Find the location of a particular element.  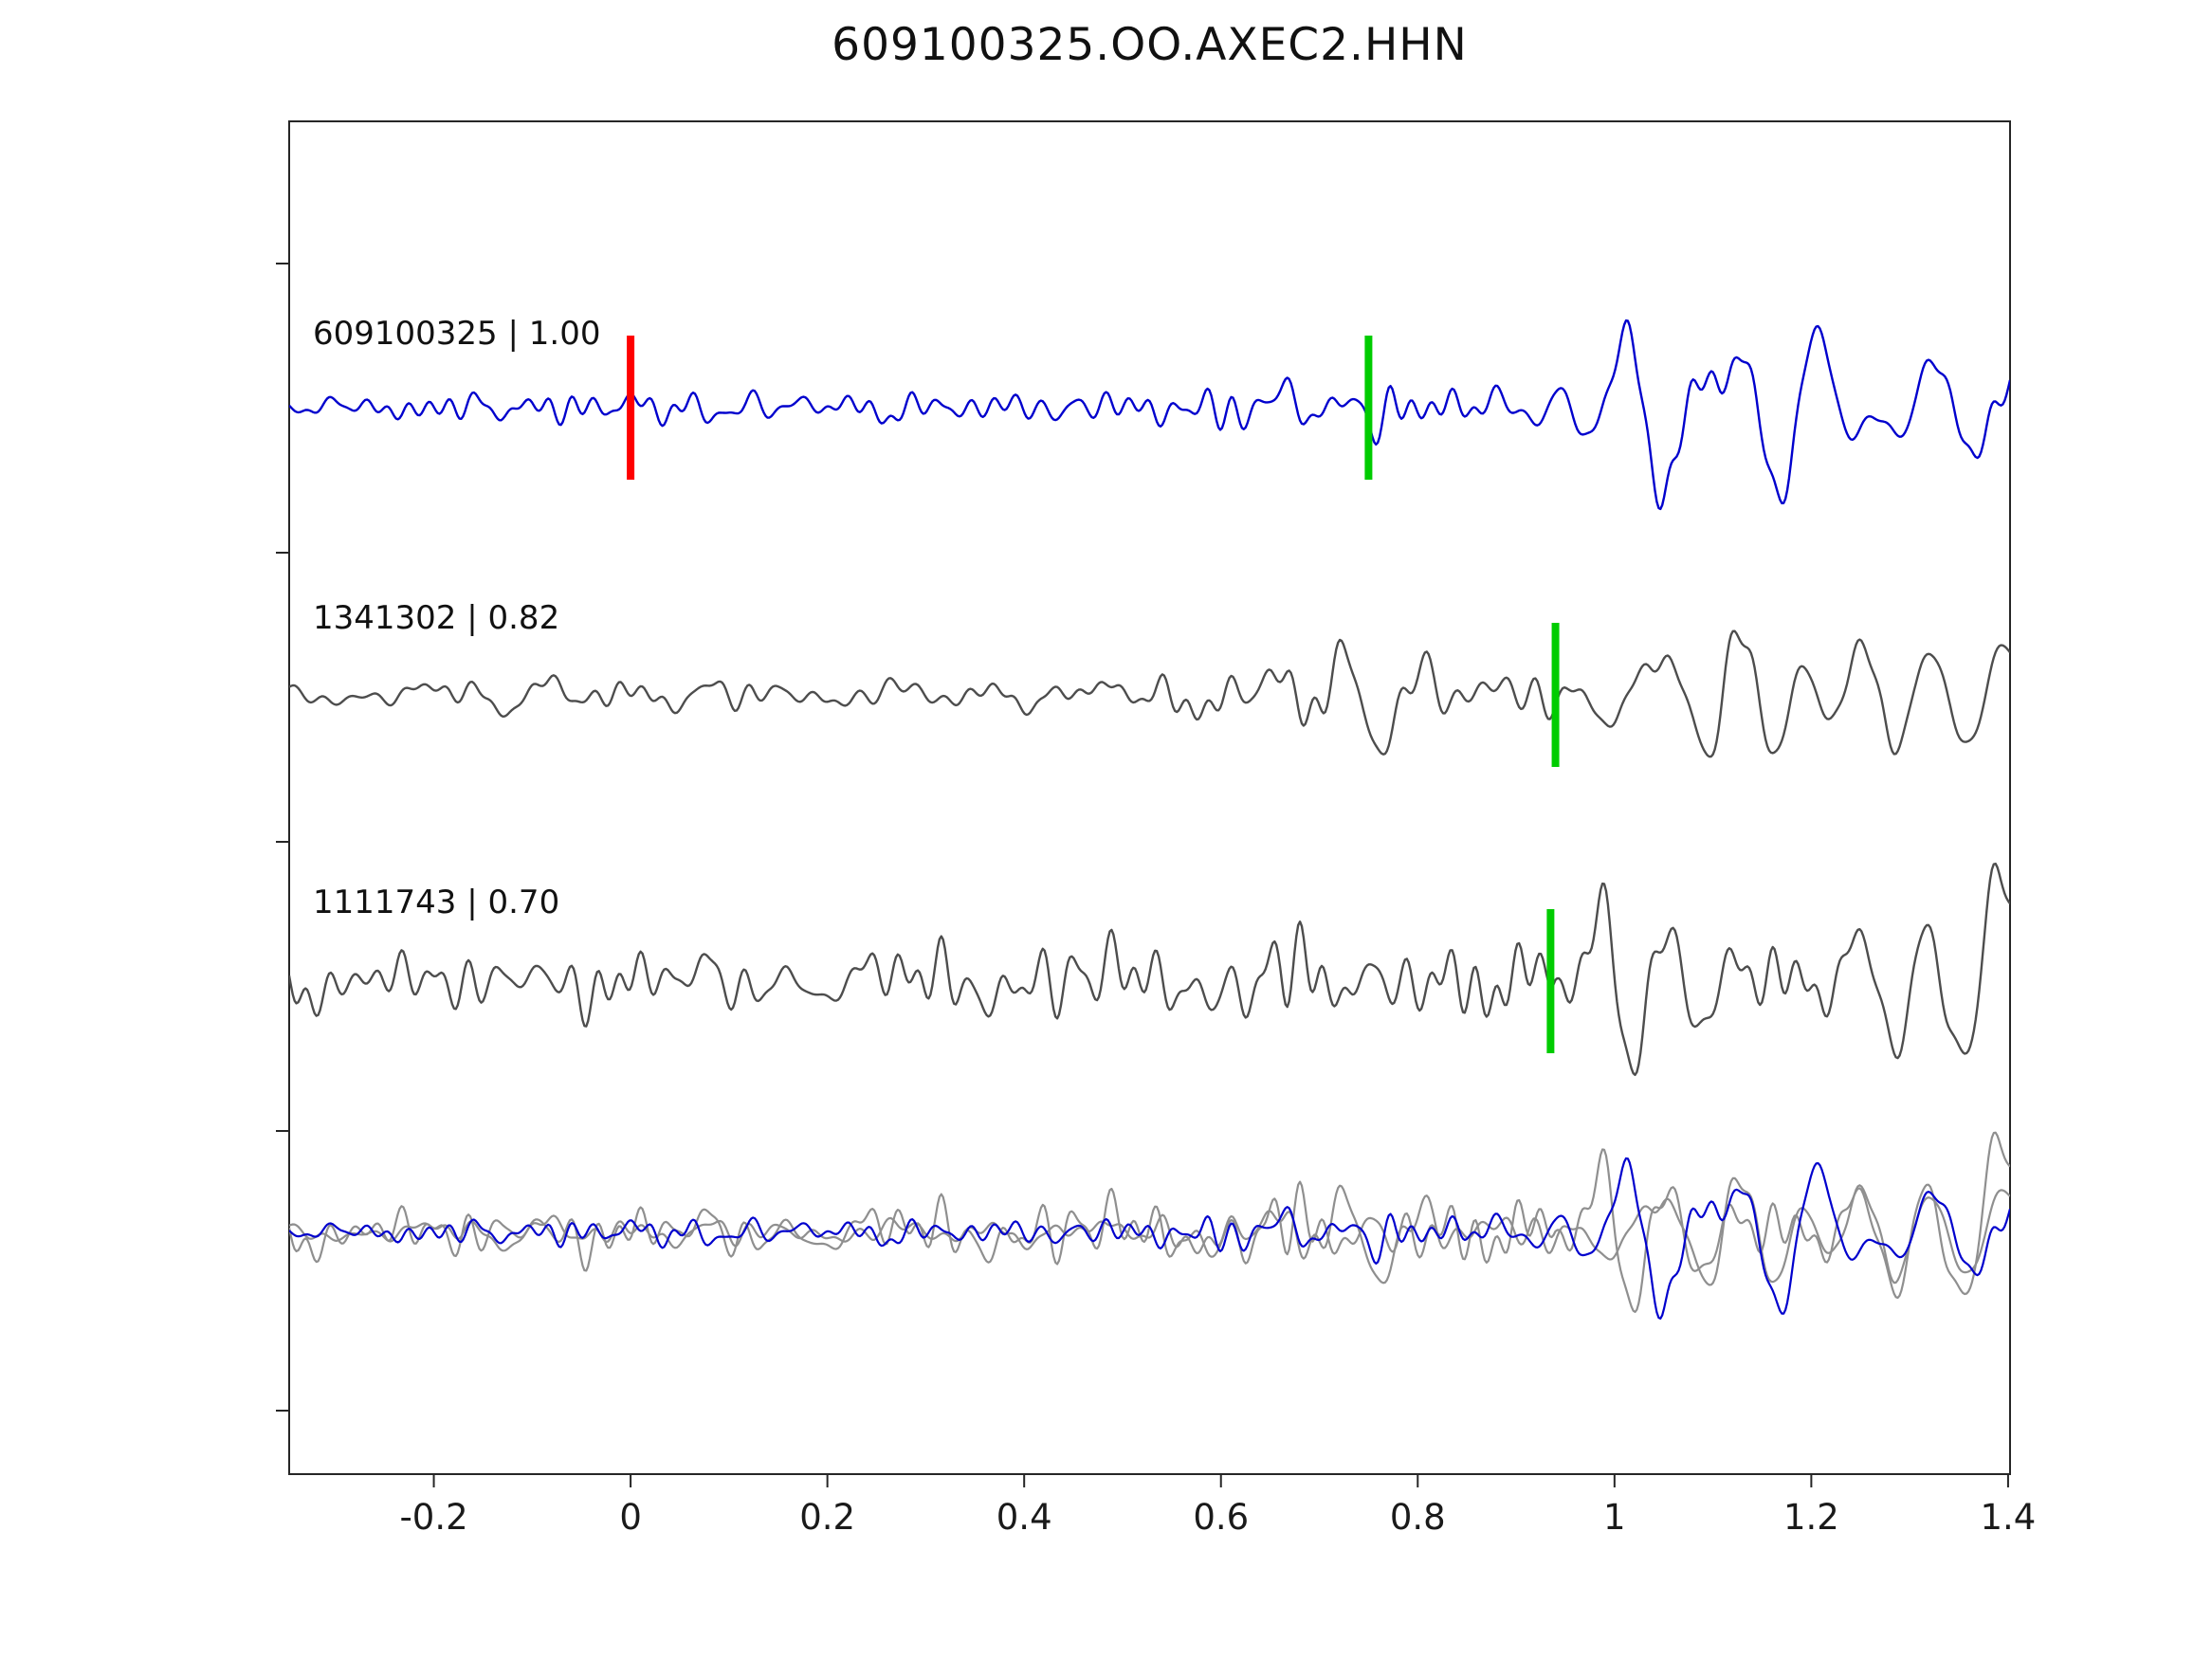

x-tick-label: 1.2 is located at coordinates (1811, 1517).